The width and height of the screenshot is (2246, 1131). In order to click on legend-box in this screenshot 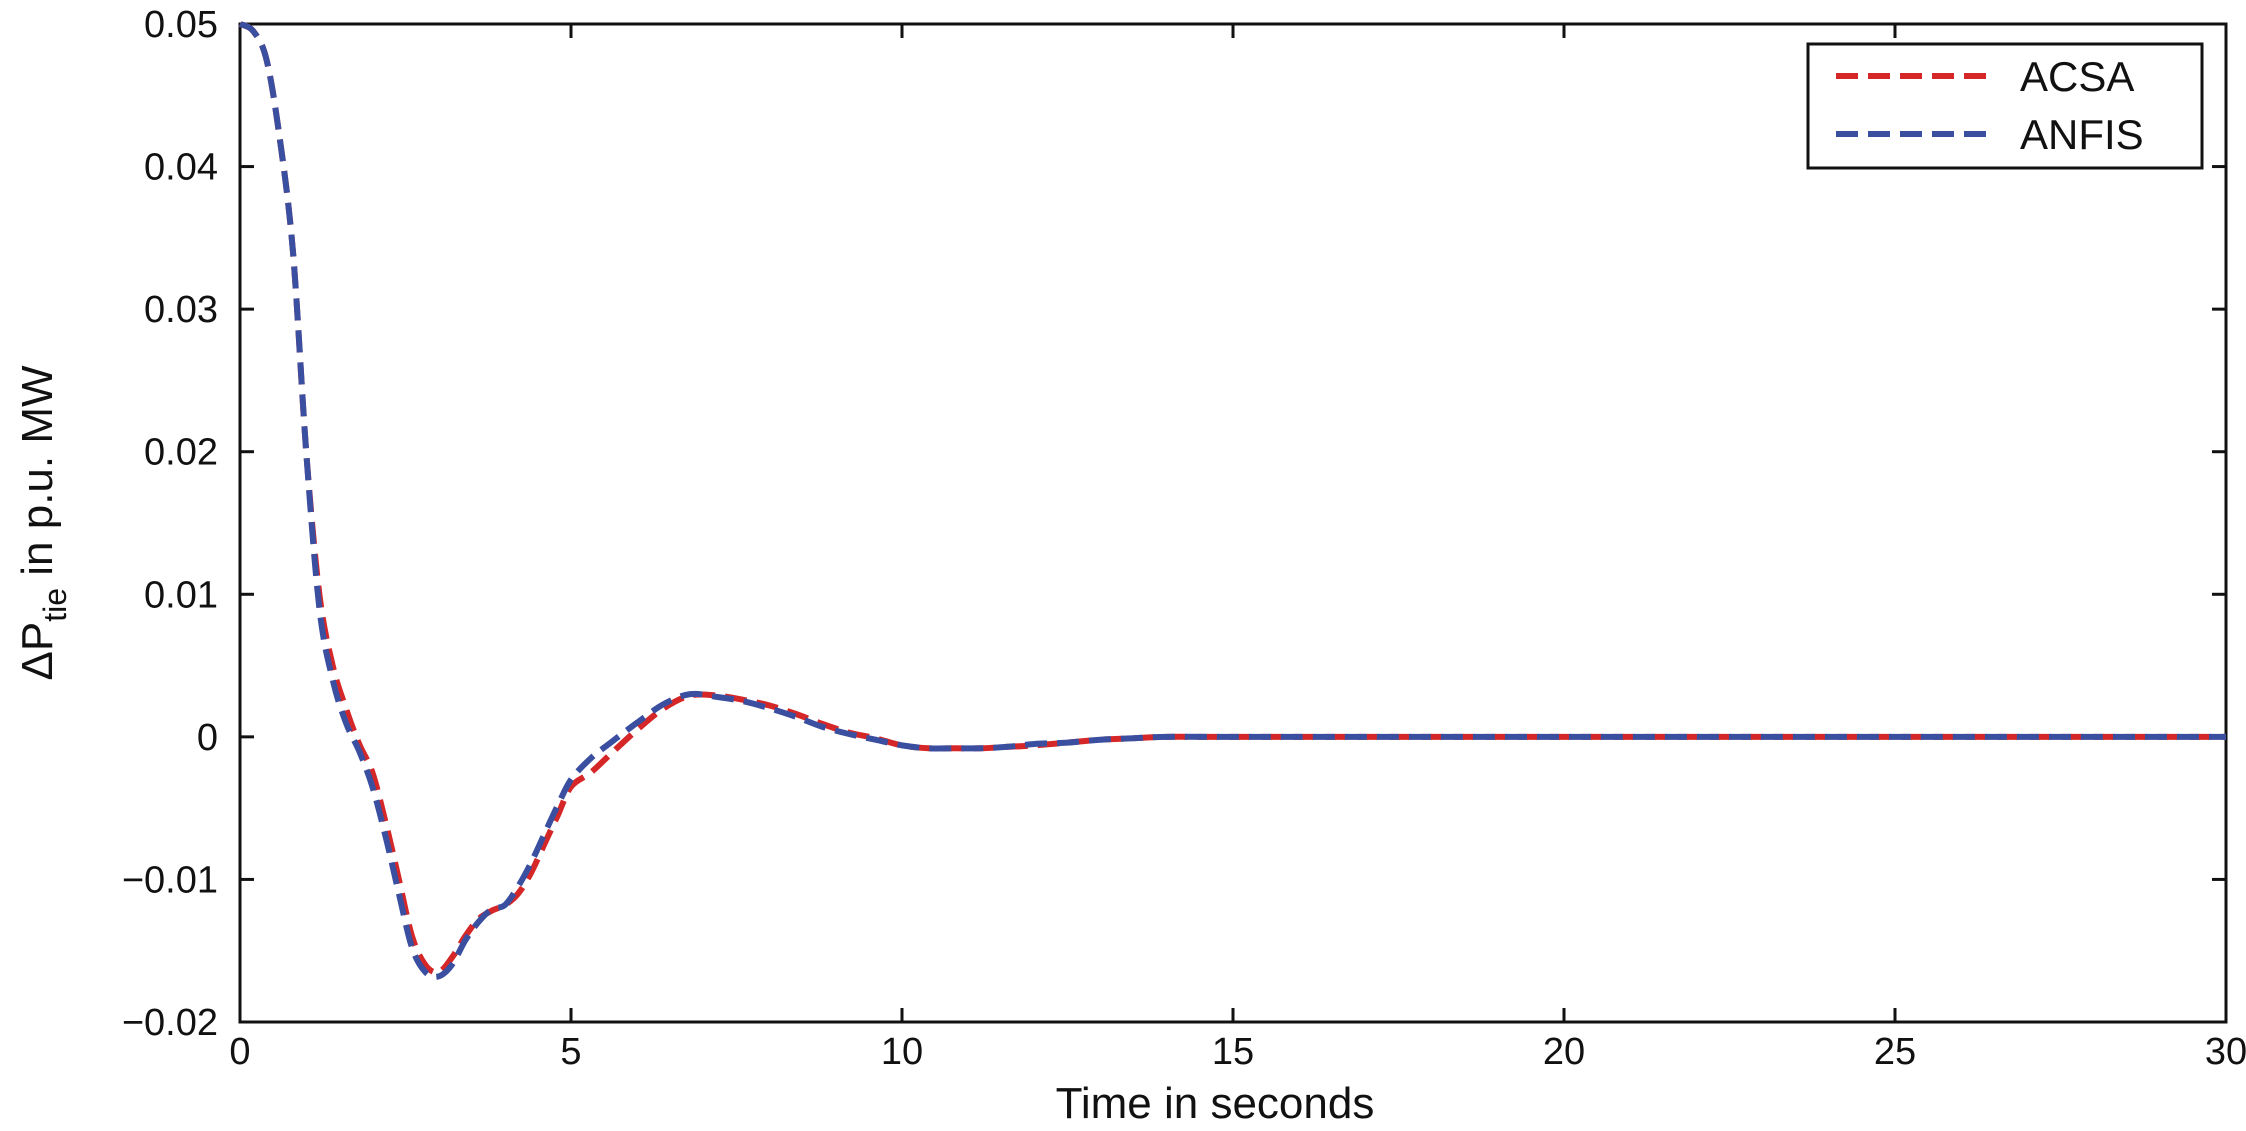, I will do `click(2005, 106)`.